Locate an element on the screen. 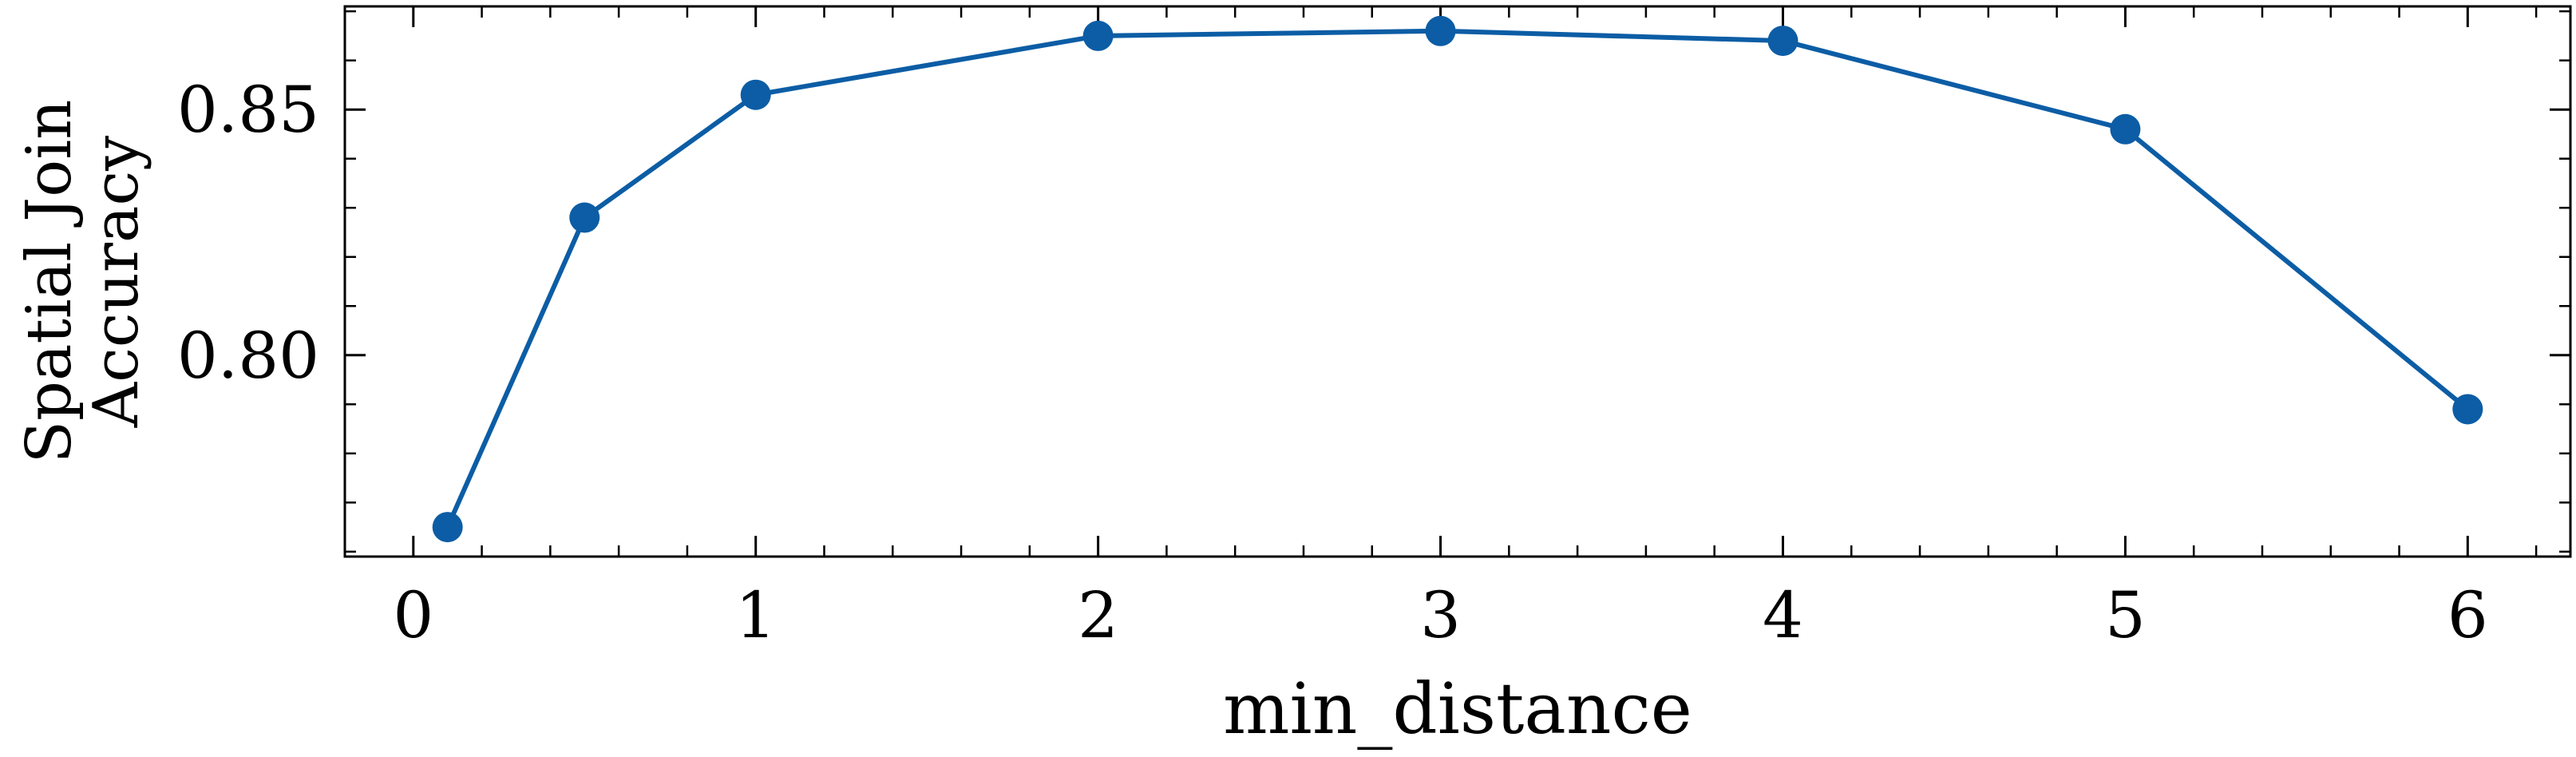 The width and height of the screenshot is (2576, 757). y-tick-label: 0.80 is located at coordinates (248, 356).